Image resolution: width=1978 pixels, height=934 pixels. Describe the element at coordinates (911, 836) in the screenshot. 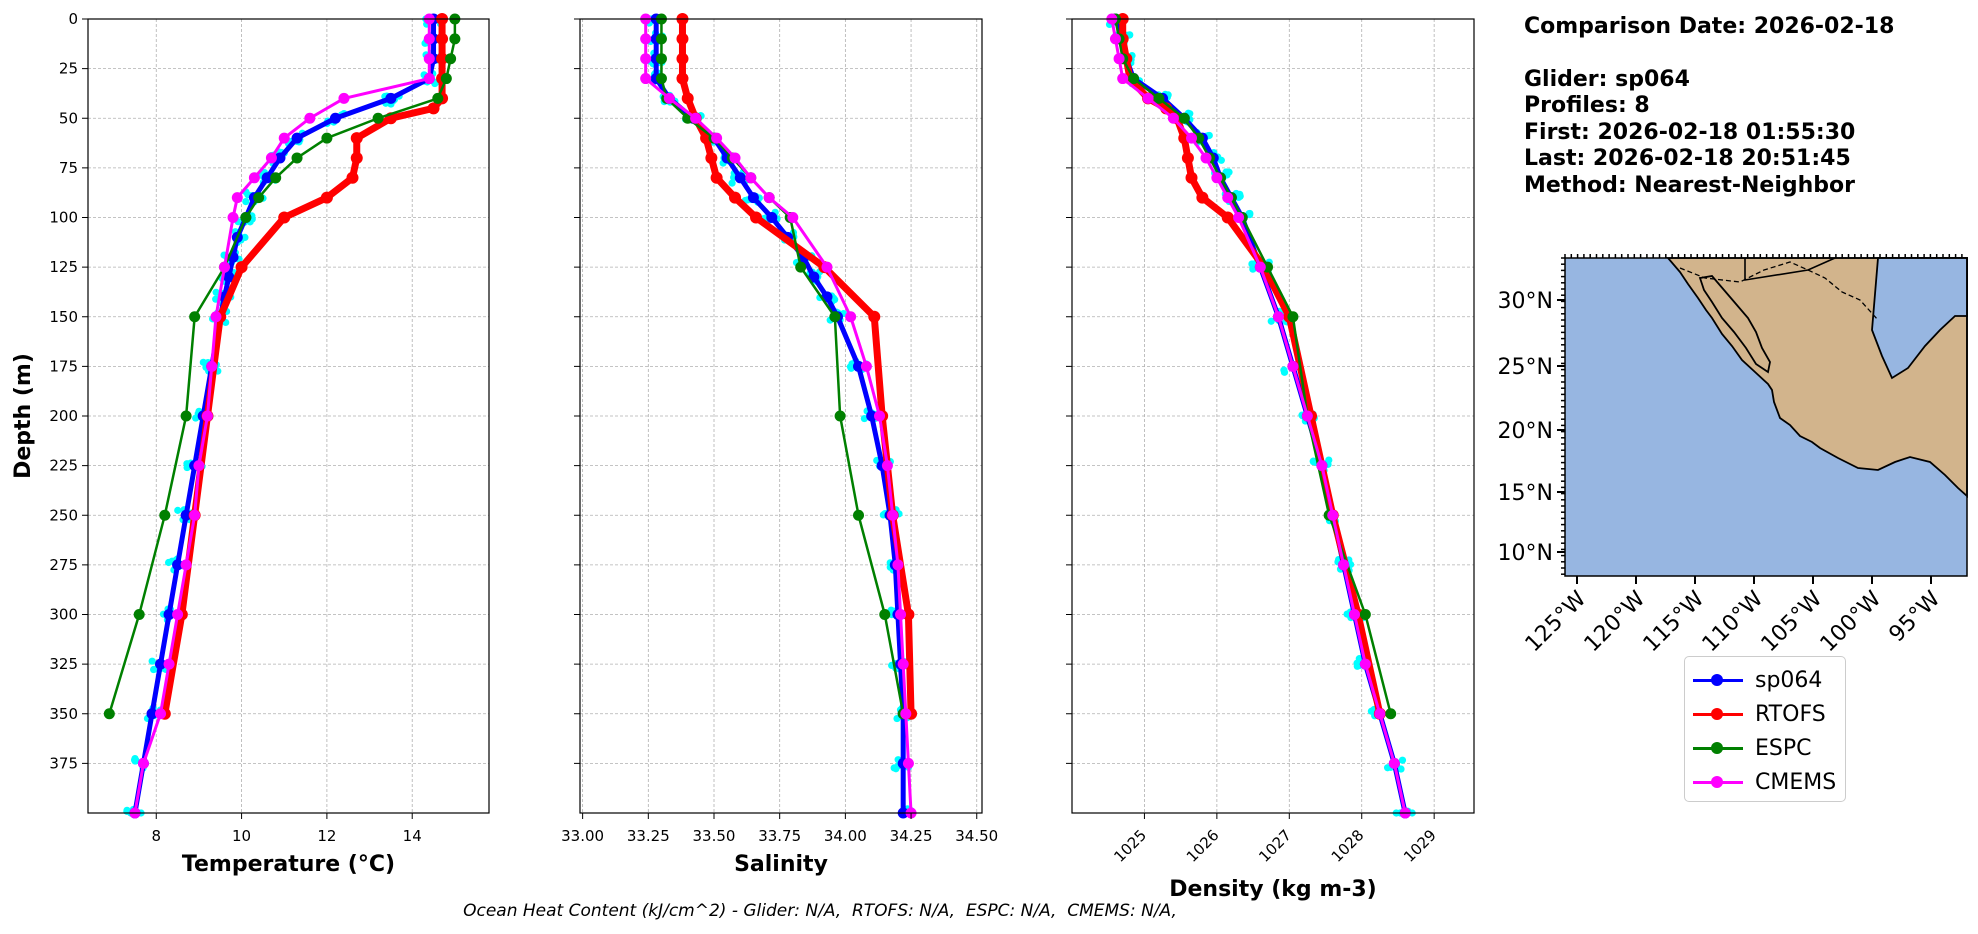

I see `x-tick-label: 34.25` at that location.